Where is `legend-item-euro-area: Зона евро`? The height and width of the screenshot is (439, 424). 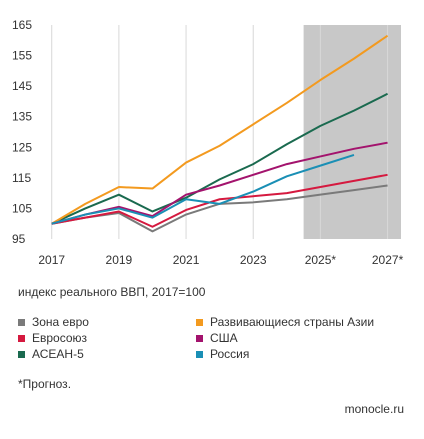
legend-item-euro-area: Зона евро is located at coordinates (53, 322).